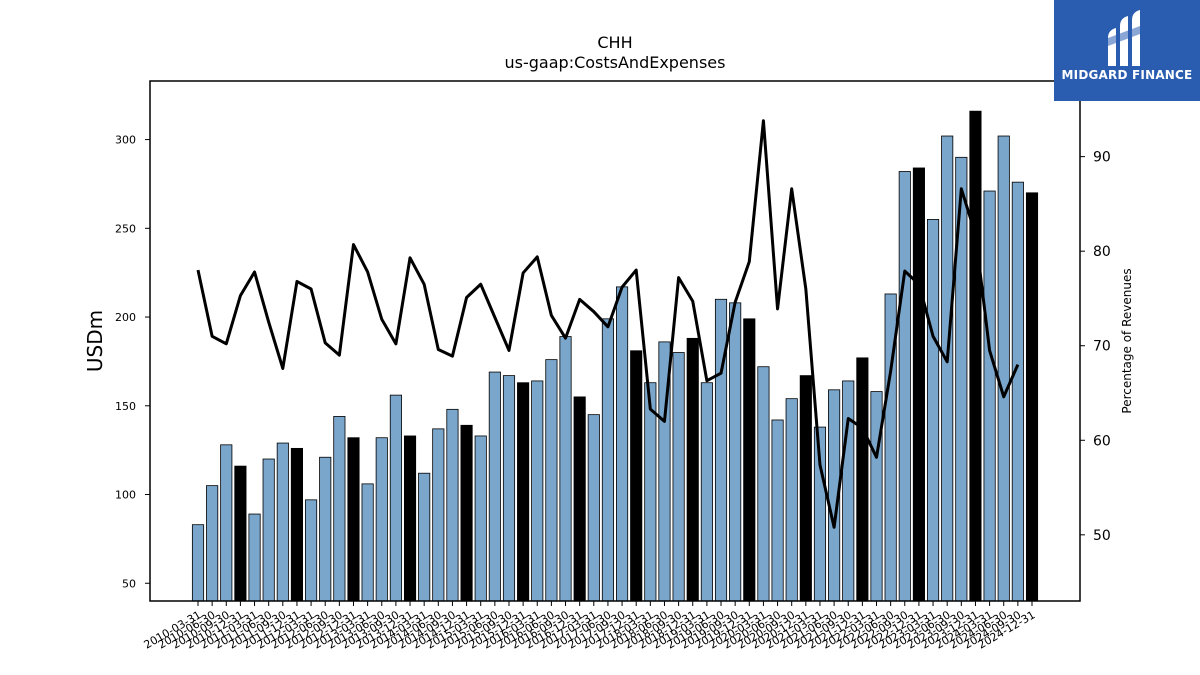  What do you see at coordinates (129, 583) in the screenshot?
I see `y-tick-label-50: 50` at bounding box center [129, 583].